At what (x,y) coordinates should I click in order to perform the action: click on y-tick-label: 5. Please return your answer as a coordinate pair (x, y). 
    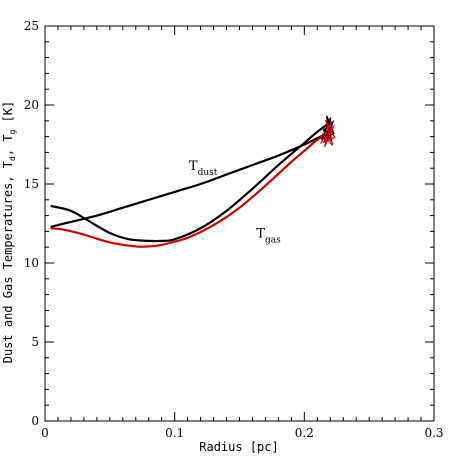
    Looking at the image, I should click on (35, 342).